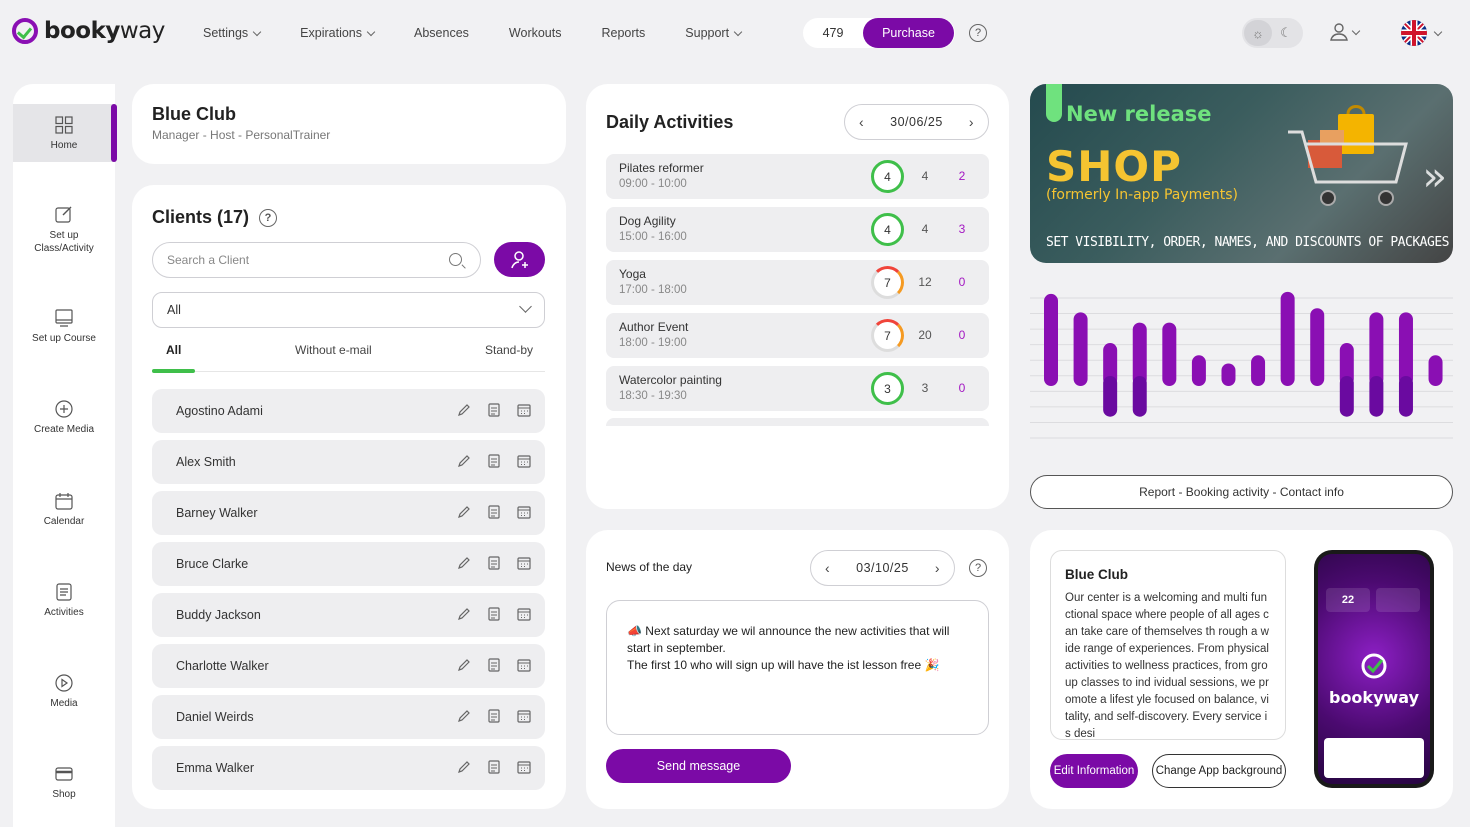 The width and height of the screenshot is (1470, 827). Describe the element at coordinates (1422, 33) in the screenshot. I see `language-selector` at that location.